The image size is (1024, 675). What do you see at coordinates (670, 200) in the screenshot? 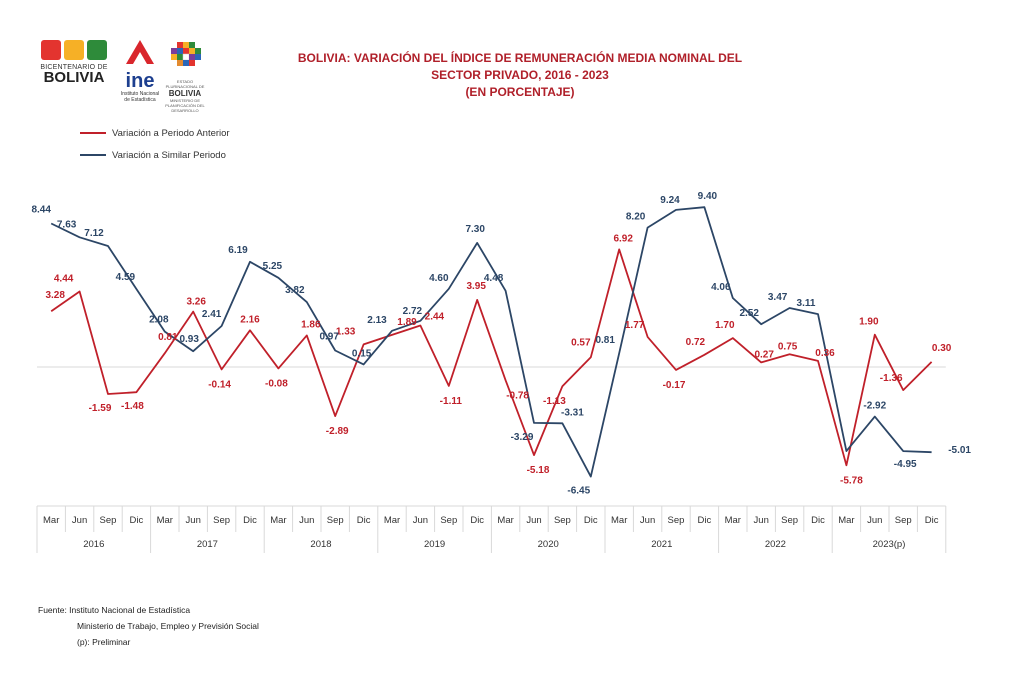
I see `data-label-similar-periodo: 9.24` at bounding box center [670, 200].